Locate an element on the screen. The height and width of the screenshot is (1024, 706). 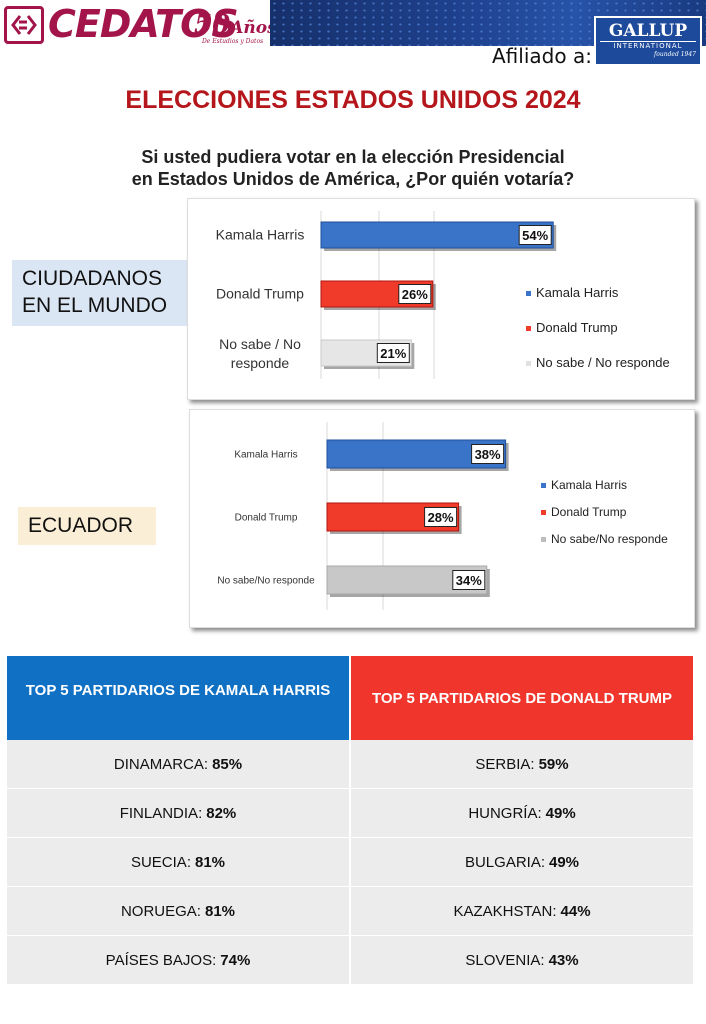
country-name: FINLANDIA: is located at coordinates (161, 813).